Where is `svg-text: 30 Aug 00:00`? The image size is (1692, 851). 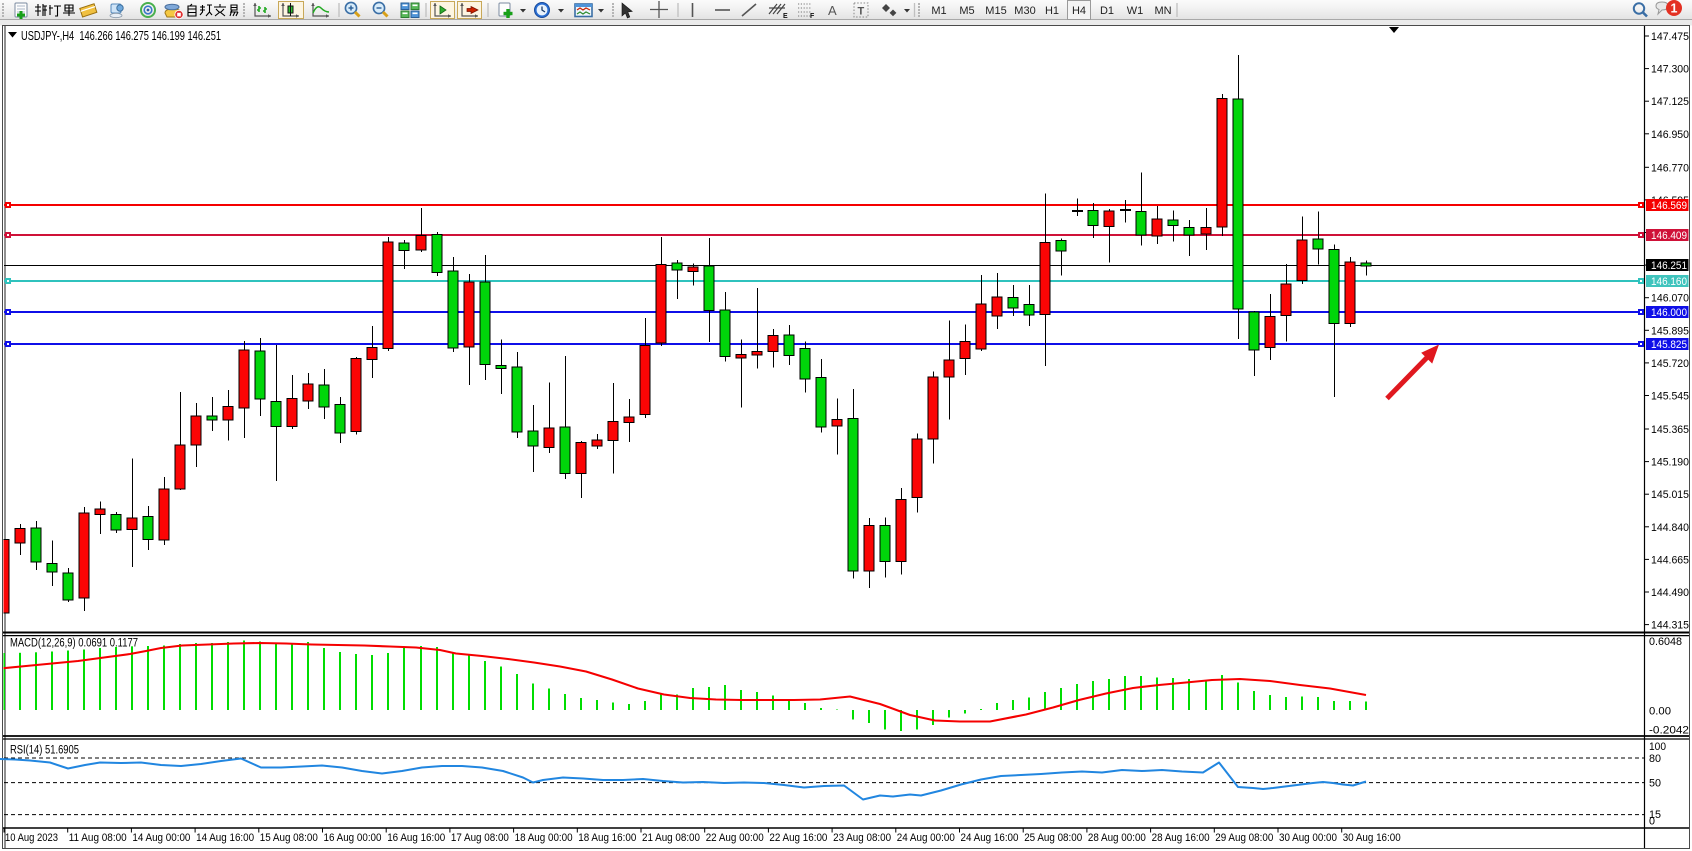
svg-text: 30 Aug 00:00 is located at coordinates (1308, 838).